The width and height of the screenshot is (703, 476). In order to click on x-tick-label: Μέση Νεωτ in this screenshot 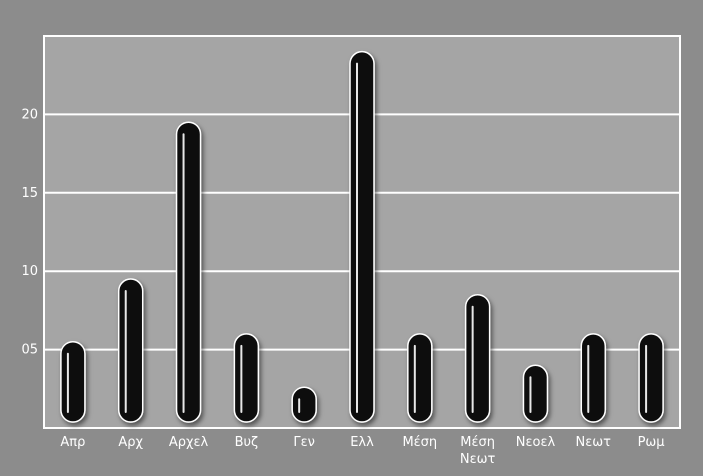, I will do `click(478, 451)`.